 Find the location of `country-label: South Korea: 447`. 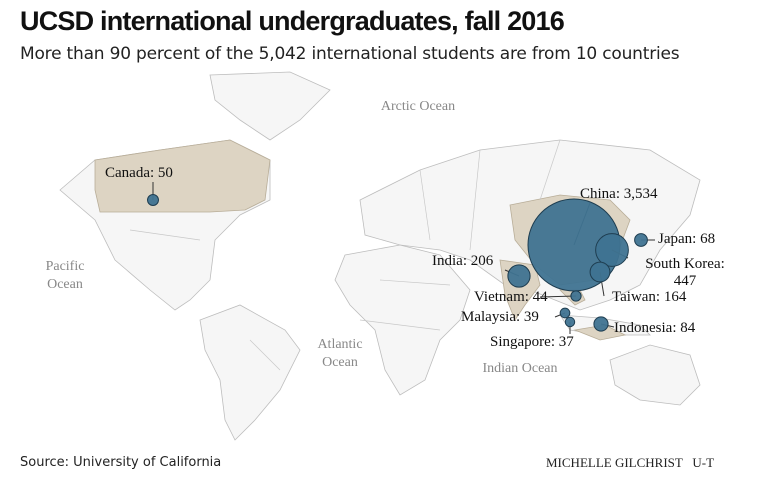

country-label: South Korea: 447 is located at coordinates (685, 272).